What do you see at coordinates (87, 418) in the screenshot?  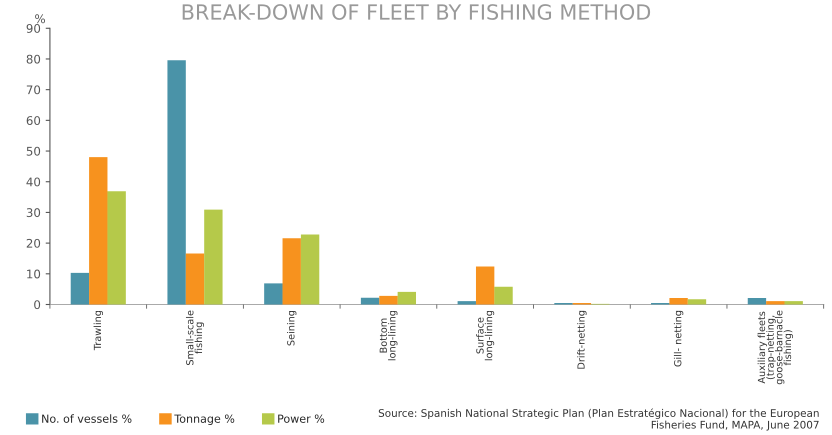 I see `legend-label: No. of vessels %` at bounding box center [87, 418].